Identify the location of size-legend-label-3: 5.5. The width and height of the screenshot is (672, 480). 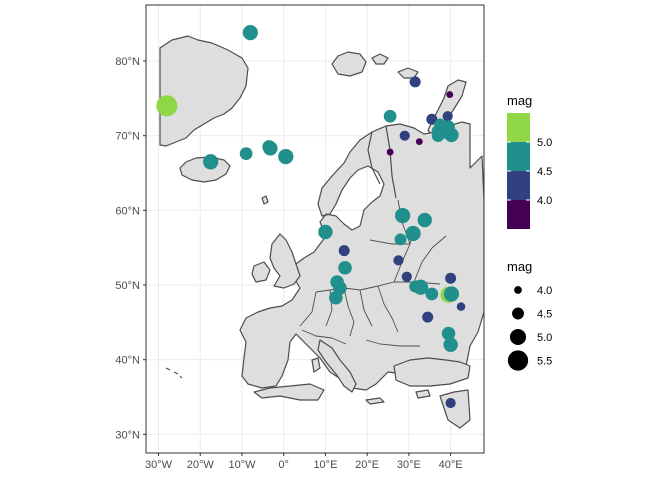
(544, 362).